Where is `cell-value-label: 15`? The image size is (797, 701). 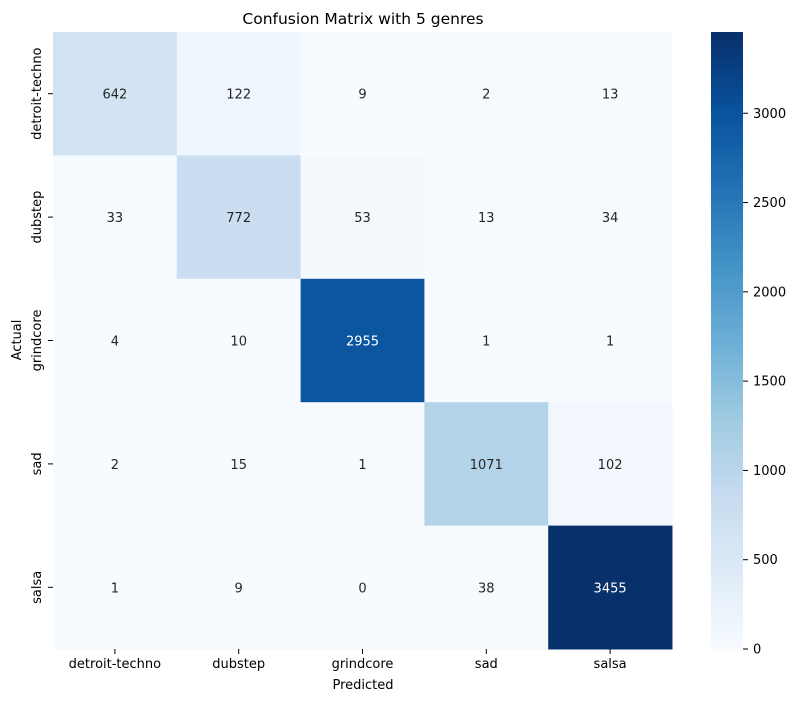
cell-value-label: 15 is located at coordinates (238, 465).